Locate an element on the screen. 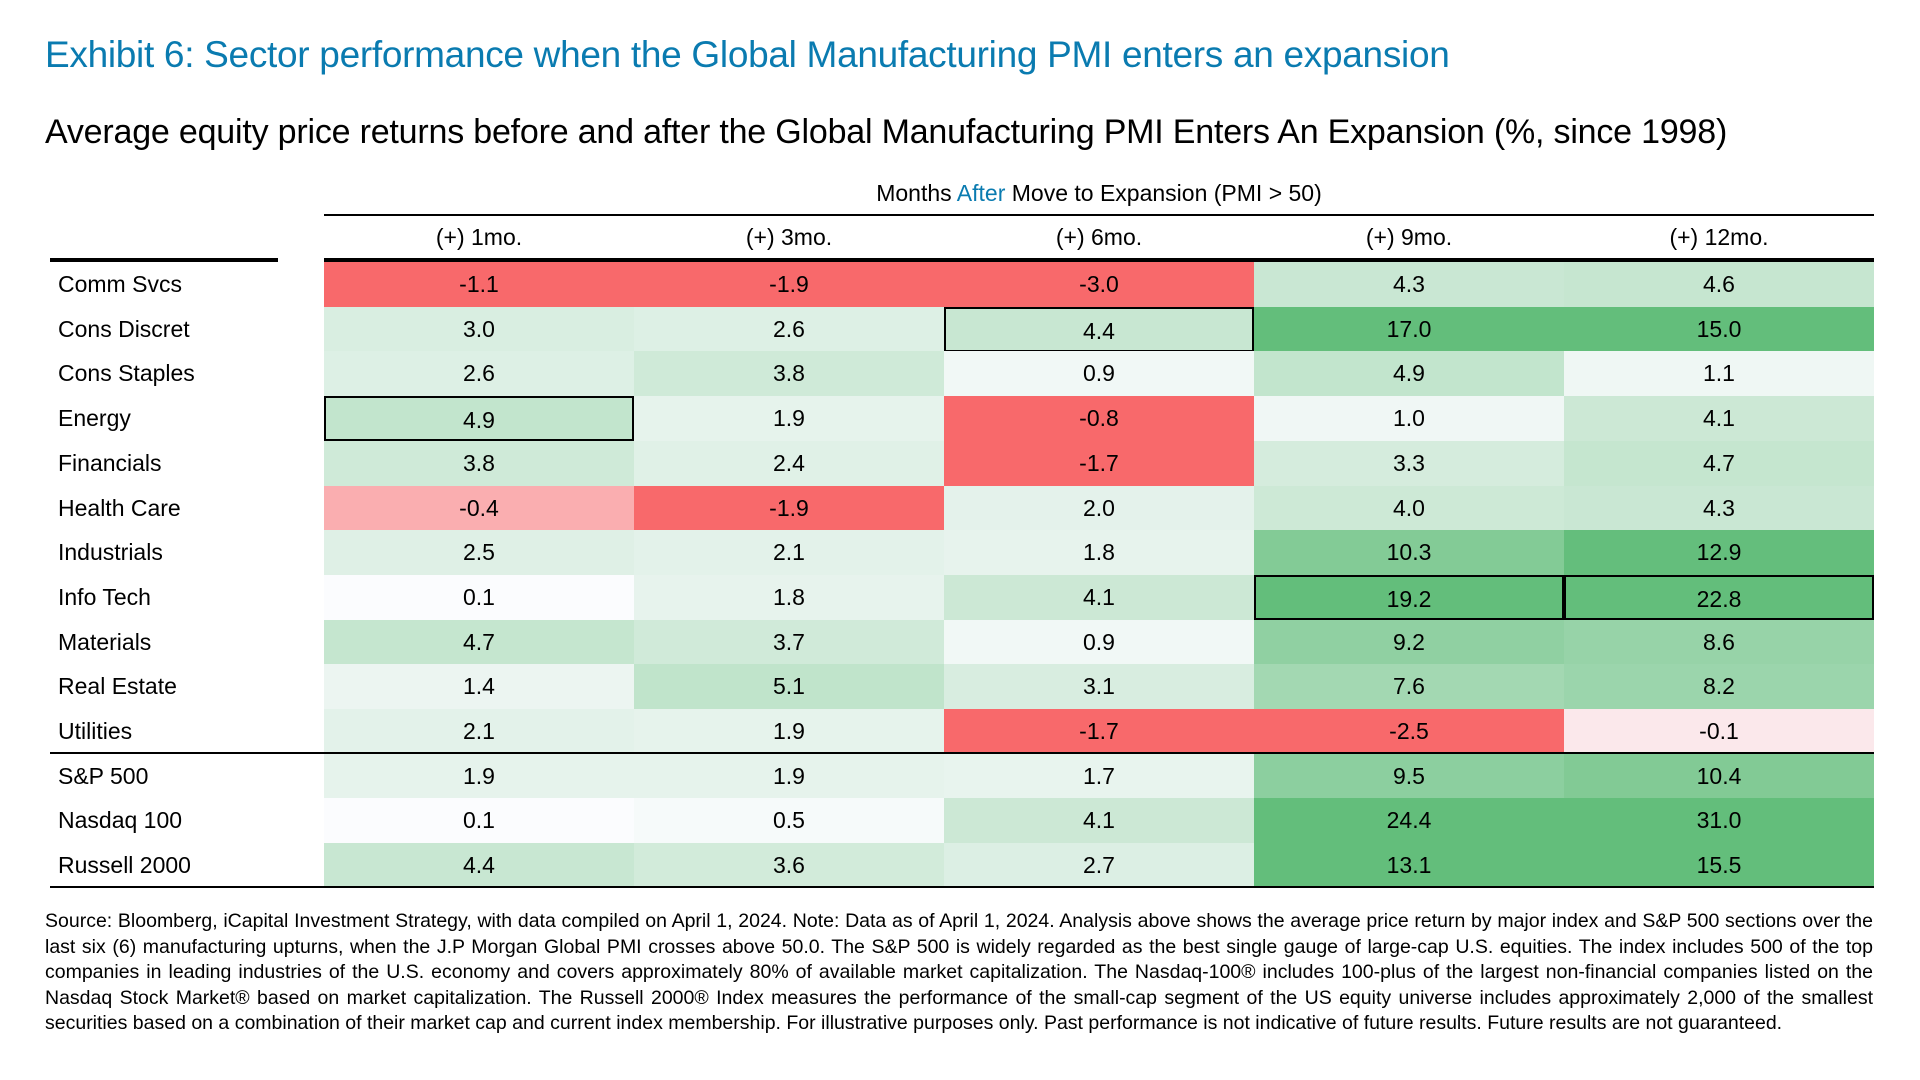 Image resolution: width=1920 pixels, height=1080 pixels. value-cell: 31.0 is located at coordinates (1719, 821).